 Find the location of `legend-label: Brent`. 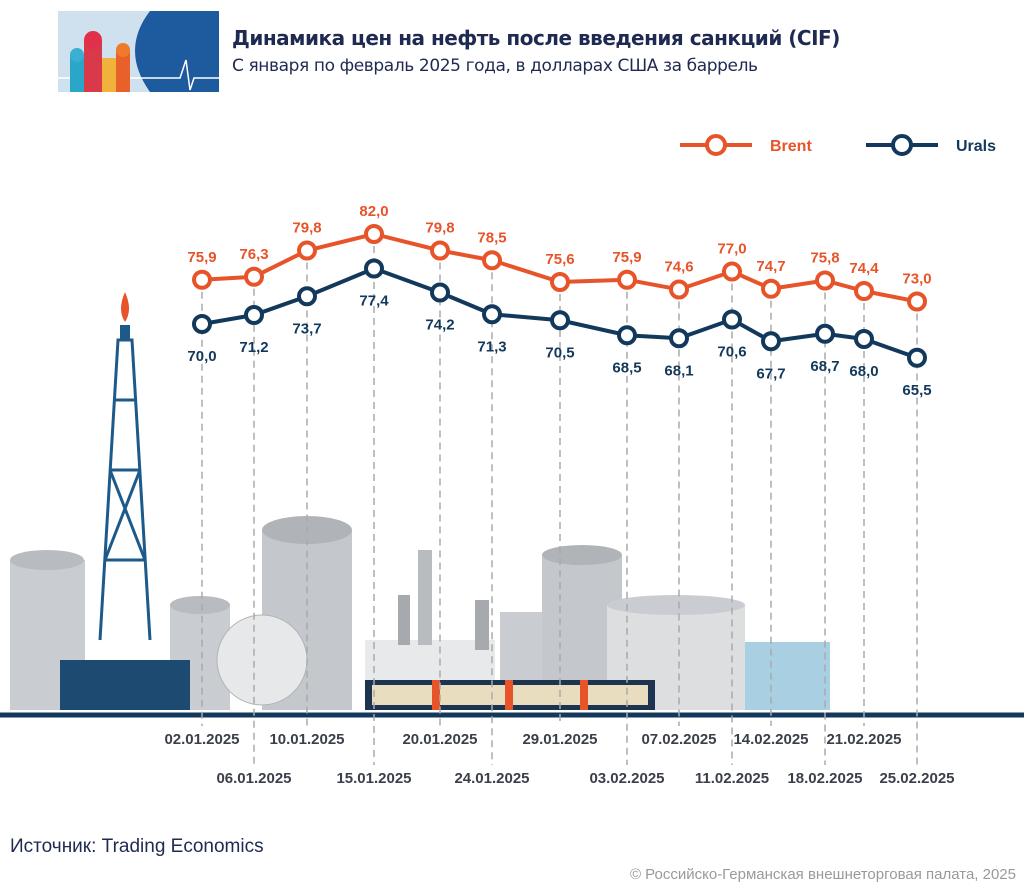

legend-label: Brent is located at coordinates (791, 146).